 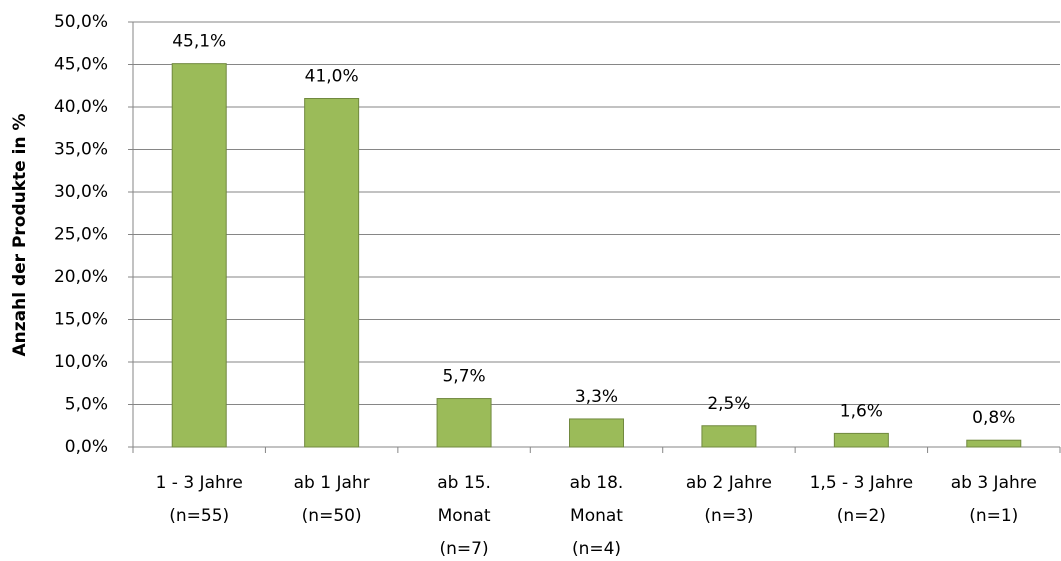 I want to click on x-tick-label: ab 3 Jahre, so click(x=994, y=483).